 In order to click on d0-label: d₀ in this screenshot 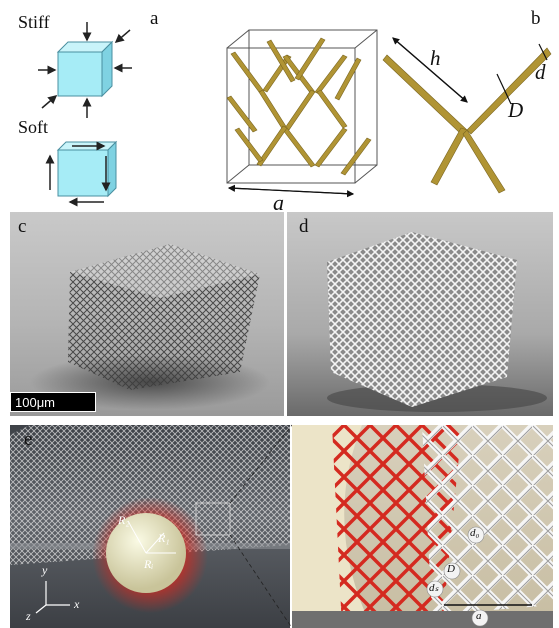, I will do `click(475, 533)`.